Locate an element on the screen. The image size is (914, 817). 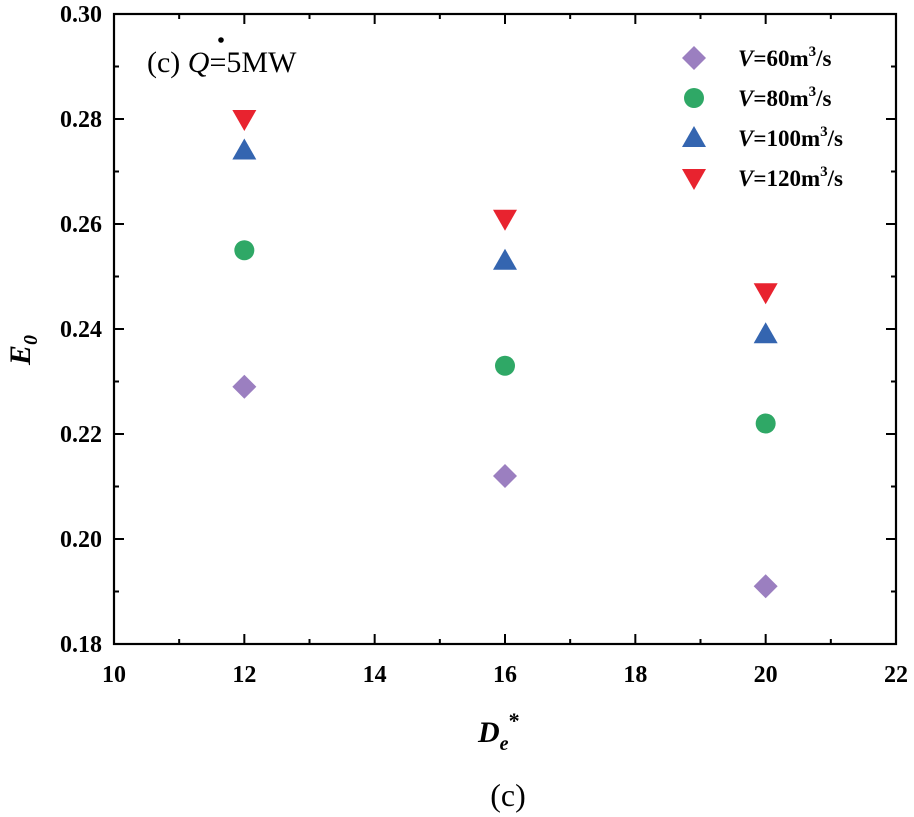
legend-item: V=100m3/s is located at coordinates (762, 137).